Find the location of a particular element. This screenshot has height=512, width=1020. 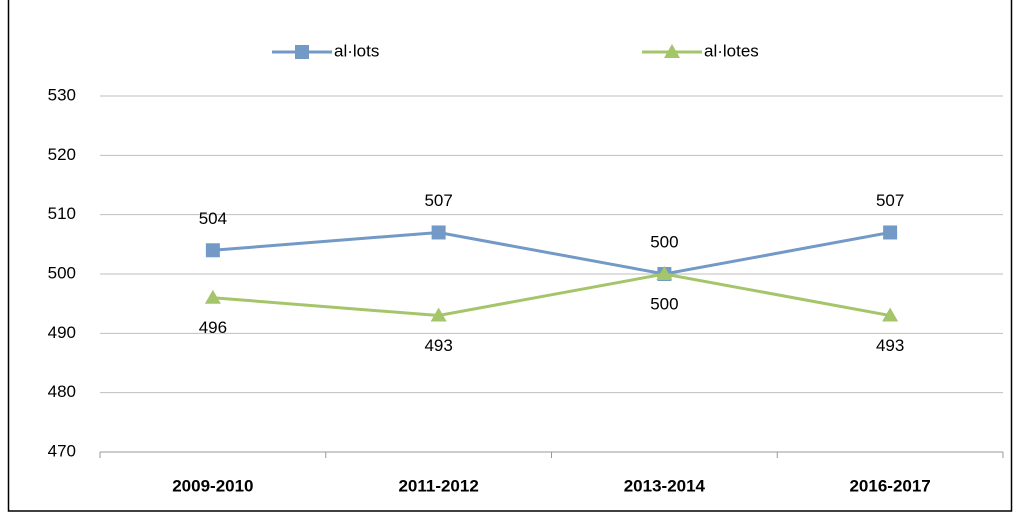

x-tick-label: 2013-2014 is located at coordinates (665, 485).